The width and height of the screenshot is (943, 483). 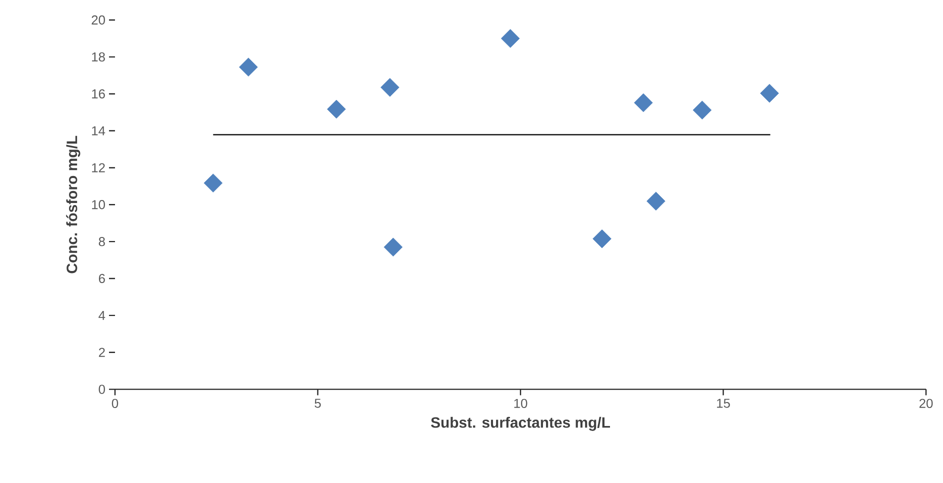 I want to click on x-tick-label: 15, so click(x=723, y=403).